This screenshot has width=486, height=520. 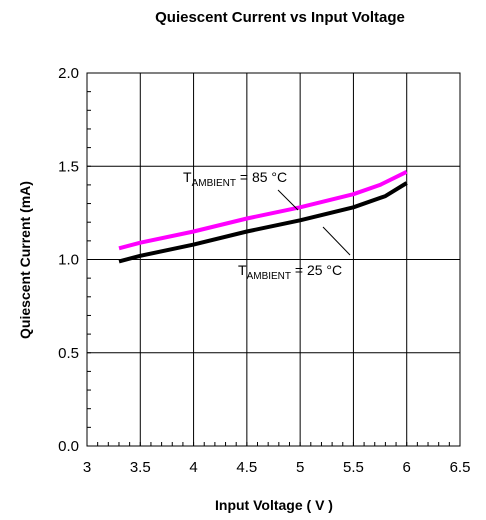 I want to click on x-tick-label: 5, so click(x=300, y=467).